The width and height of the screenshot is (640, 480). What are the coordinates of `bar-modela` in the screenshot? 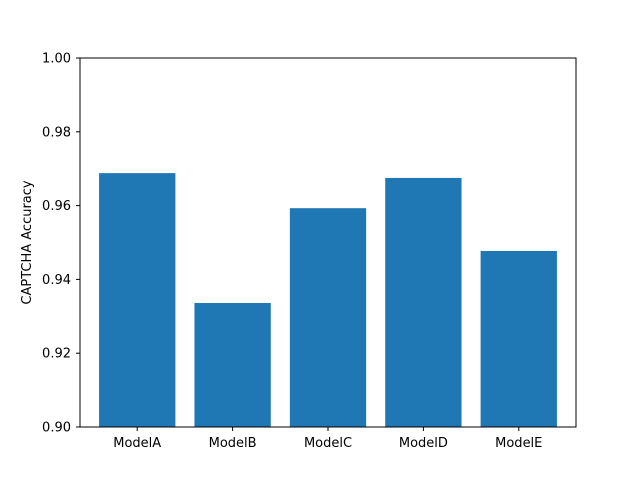 It's located at (137, 300).